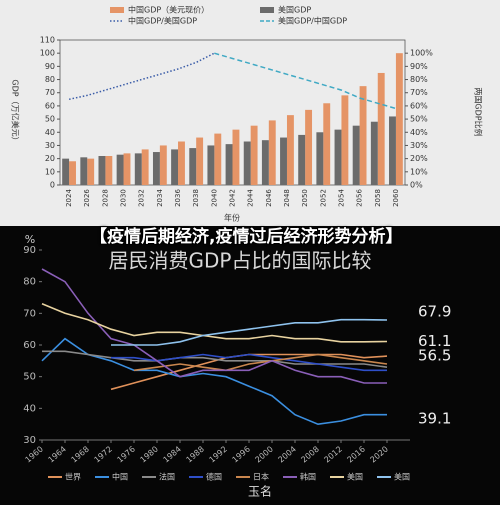 The width and height of the screenshot is (500, 505). I want to click on x-tick-label: 2036, so click(178, 198).